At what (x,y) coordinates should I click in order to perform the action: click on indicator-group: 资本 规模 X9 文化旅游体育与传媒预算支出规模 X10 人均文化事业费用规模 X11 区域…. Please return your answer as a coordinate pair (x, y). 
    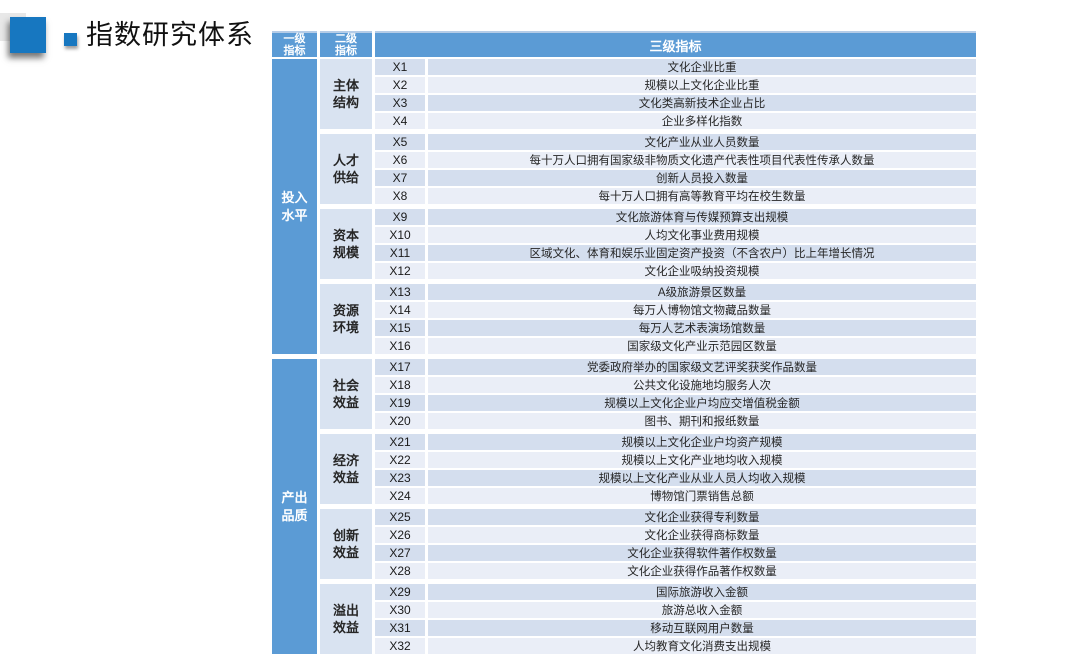
    Looking at the image, I should click on (648, 244).